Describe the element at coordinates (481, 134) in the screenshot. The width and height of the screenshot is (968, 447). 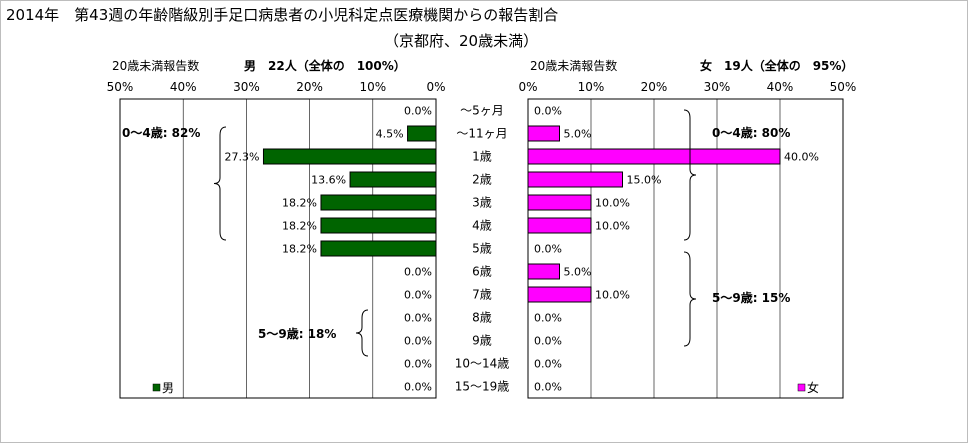
I see `age-category-label: ～11ヶ月` at that location.